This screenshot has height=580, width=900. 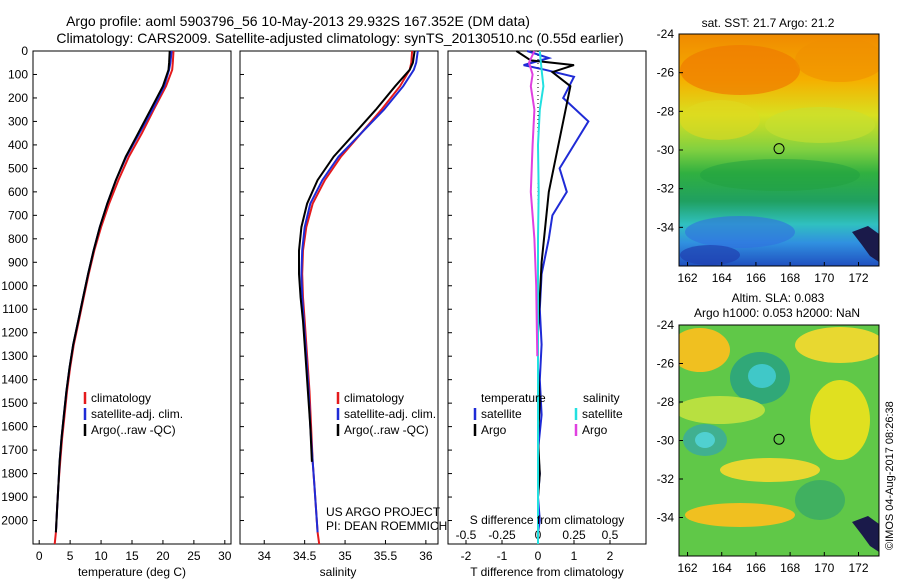 I want to click on depth-tick-label: 900, so click(x=18, y=262).